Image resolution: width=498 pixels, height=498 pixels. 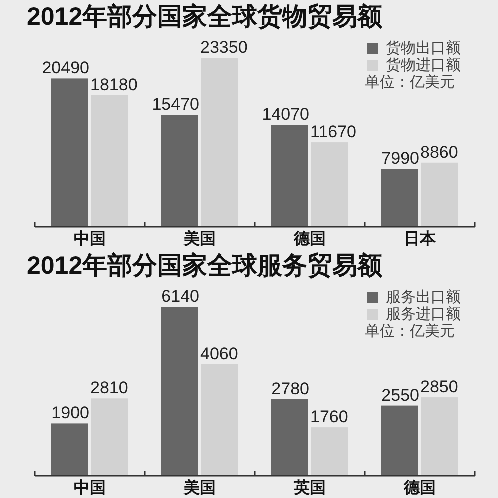 I want to click on x-tick-label: 日本, so click(x=420, y=239).